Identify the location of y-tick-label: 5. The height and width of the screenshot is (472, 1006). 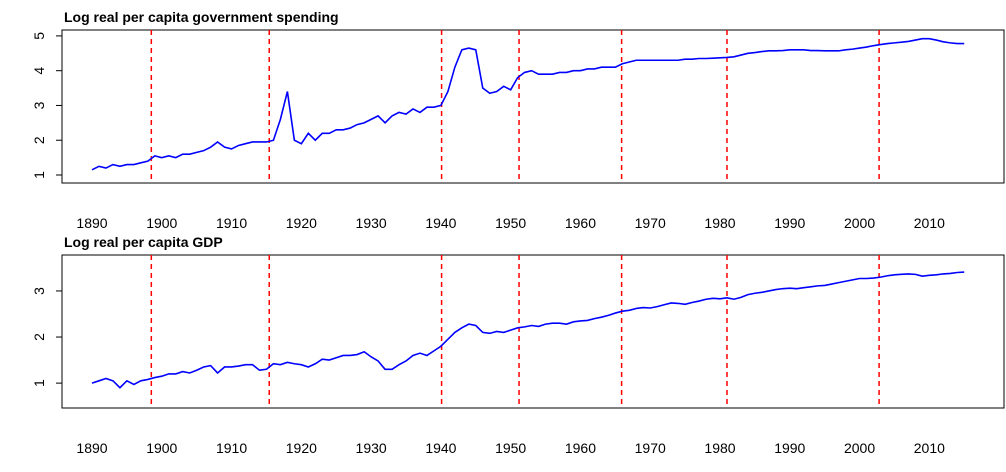
(39, 36).